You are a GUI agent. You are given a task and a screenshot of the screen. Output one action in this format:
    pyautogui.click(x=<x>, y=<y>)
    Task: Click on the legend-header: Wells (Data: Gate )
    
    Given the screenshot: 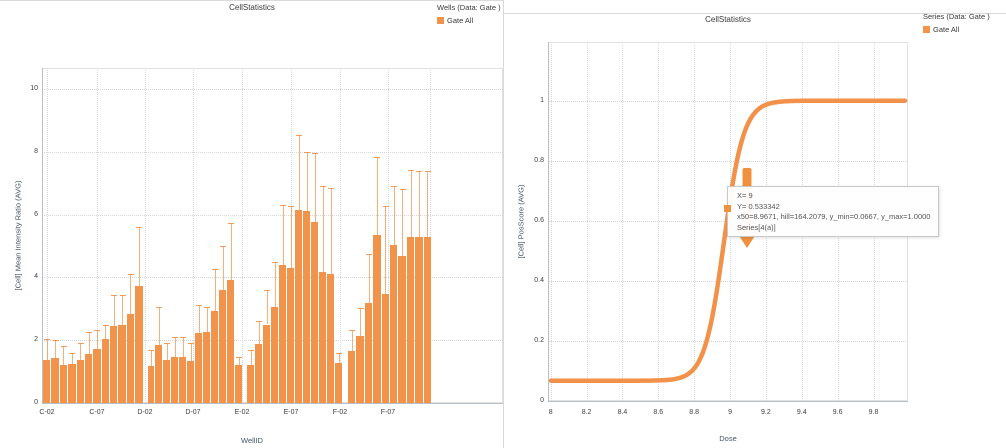 What is the action you would take?
    pyautogui.click(x=469, y=7)
    